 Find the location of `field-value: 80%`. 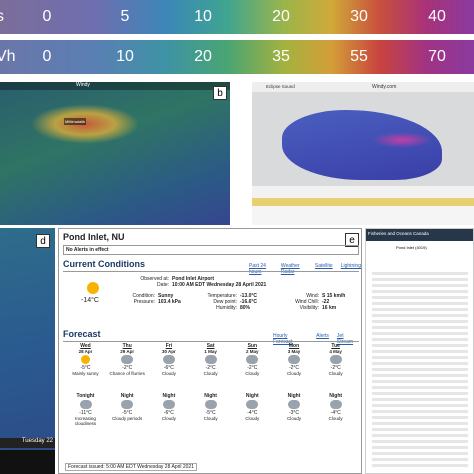

field-value: 80% is located at coordinates (245, 308).